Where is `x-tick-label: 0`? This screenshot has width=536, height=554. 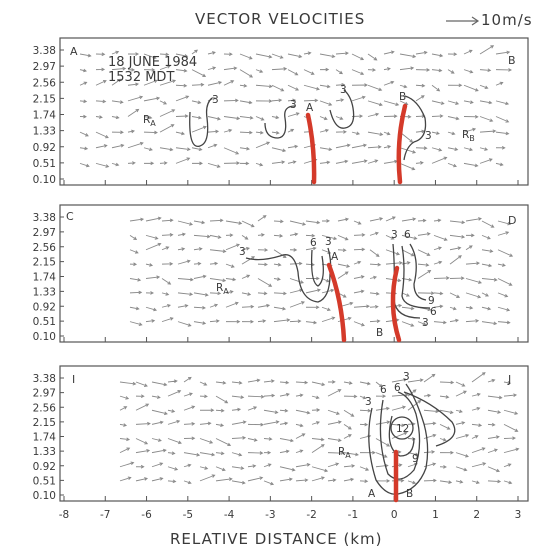 x-tick-label: 0 is located at coordinates (394, 515).